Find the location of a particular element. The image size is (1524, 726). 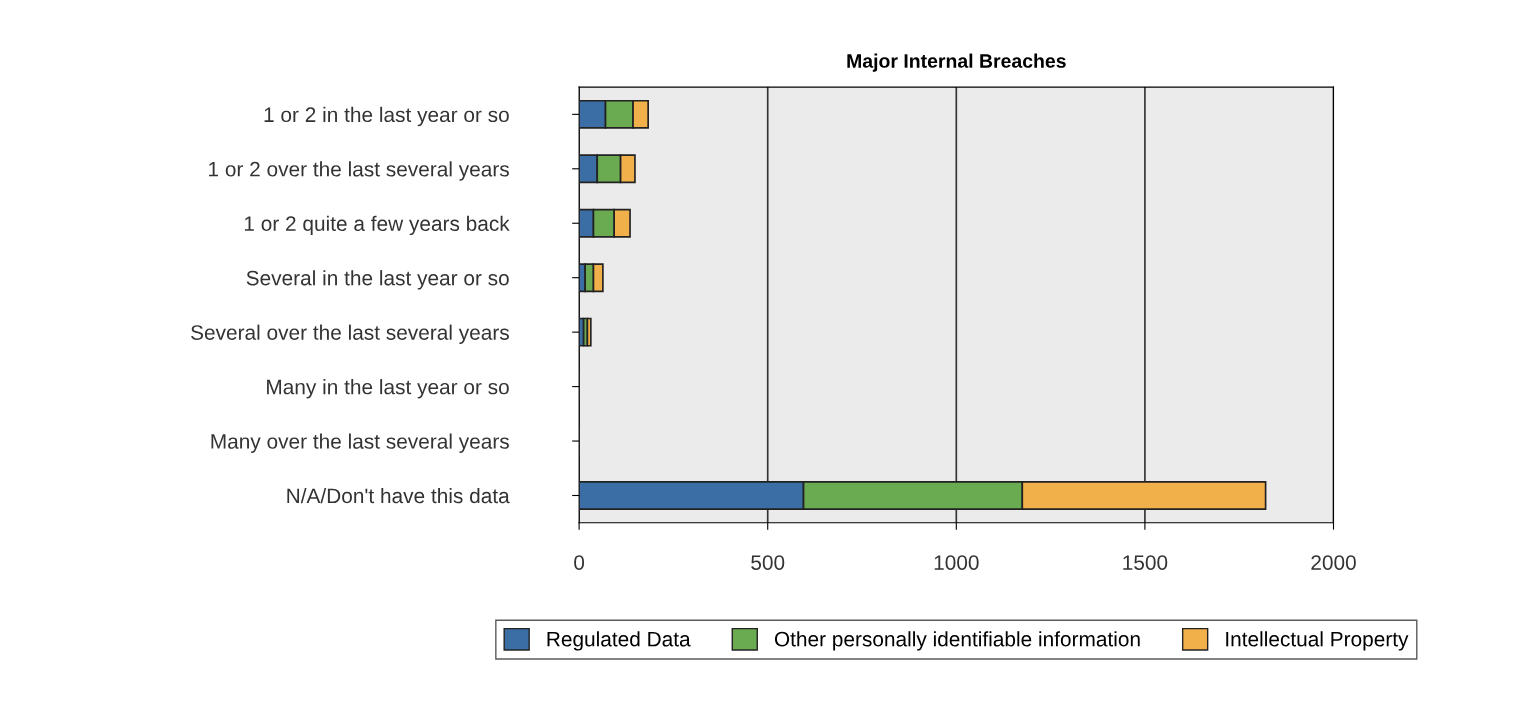

x-tick-label: 500 is located at coordinates (768, 562).